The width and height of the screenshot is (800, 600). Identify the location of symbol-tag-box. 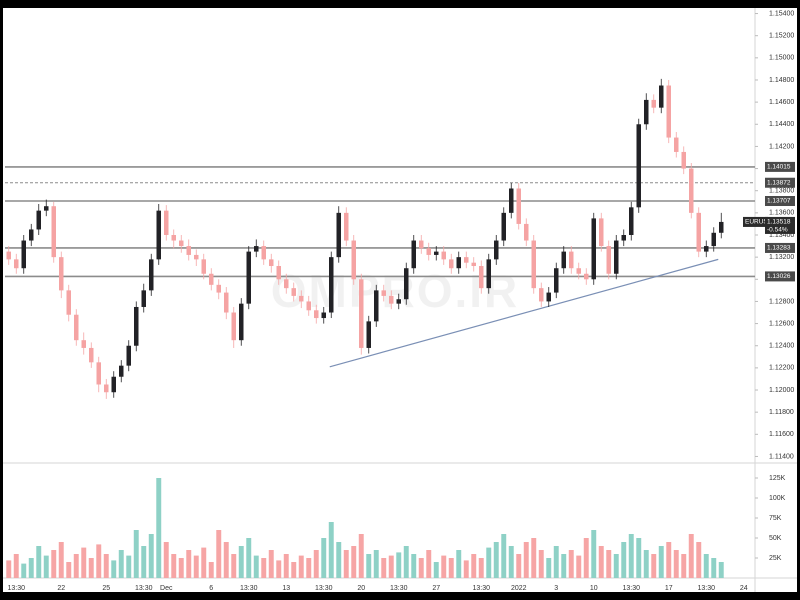
(755, 221).